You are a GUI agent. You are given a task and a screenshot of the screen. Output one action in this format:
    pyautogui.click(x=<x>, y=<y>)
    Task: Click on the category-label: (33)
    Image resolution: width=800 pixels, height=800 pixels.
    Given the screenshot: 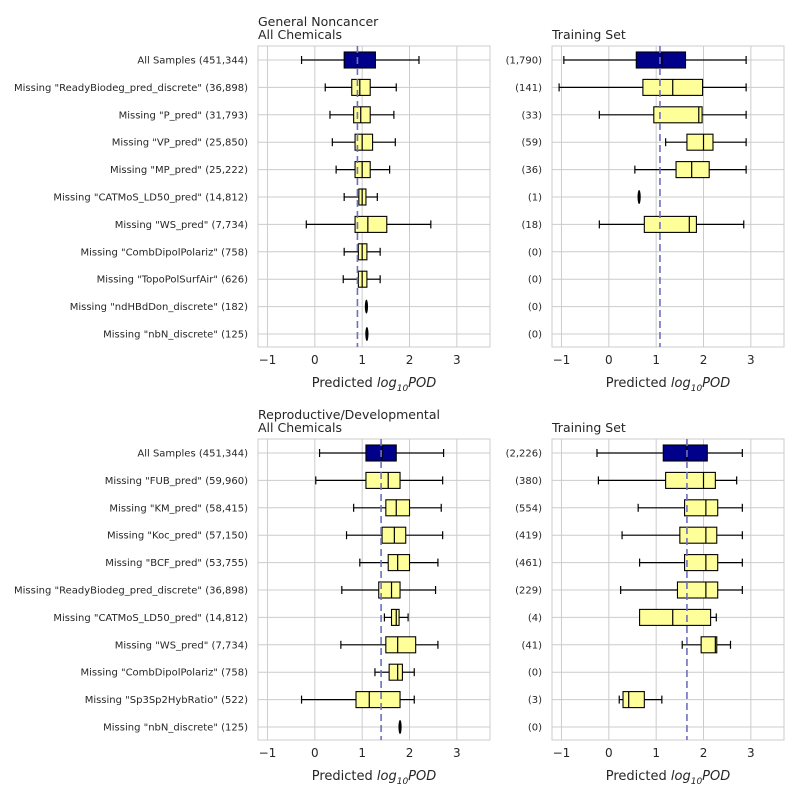 What is the action you would take?
    pyautogui.click(x=531, y=115)
    